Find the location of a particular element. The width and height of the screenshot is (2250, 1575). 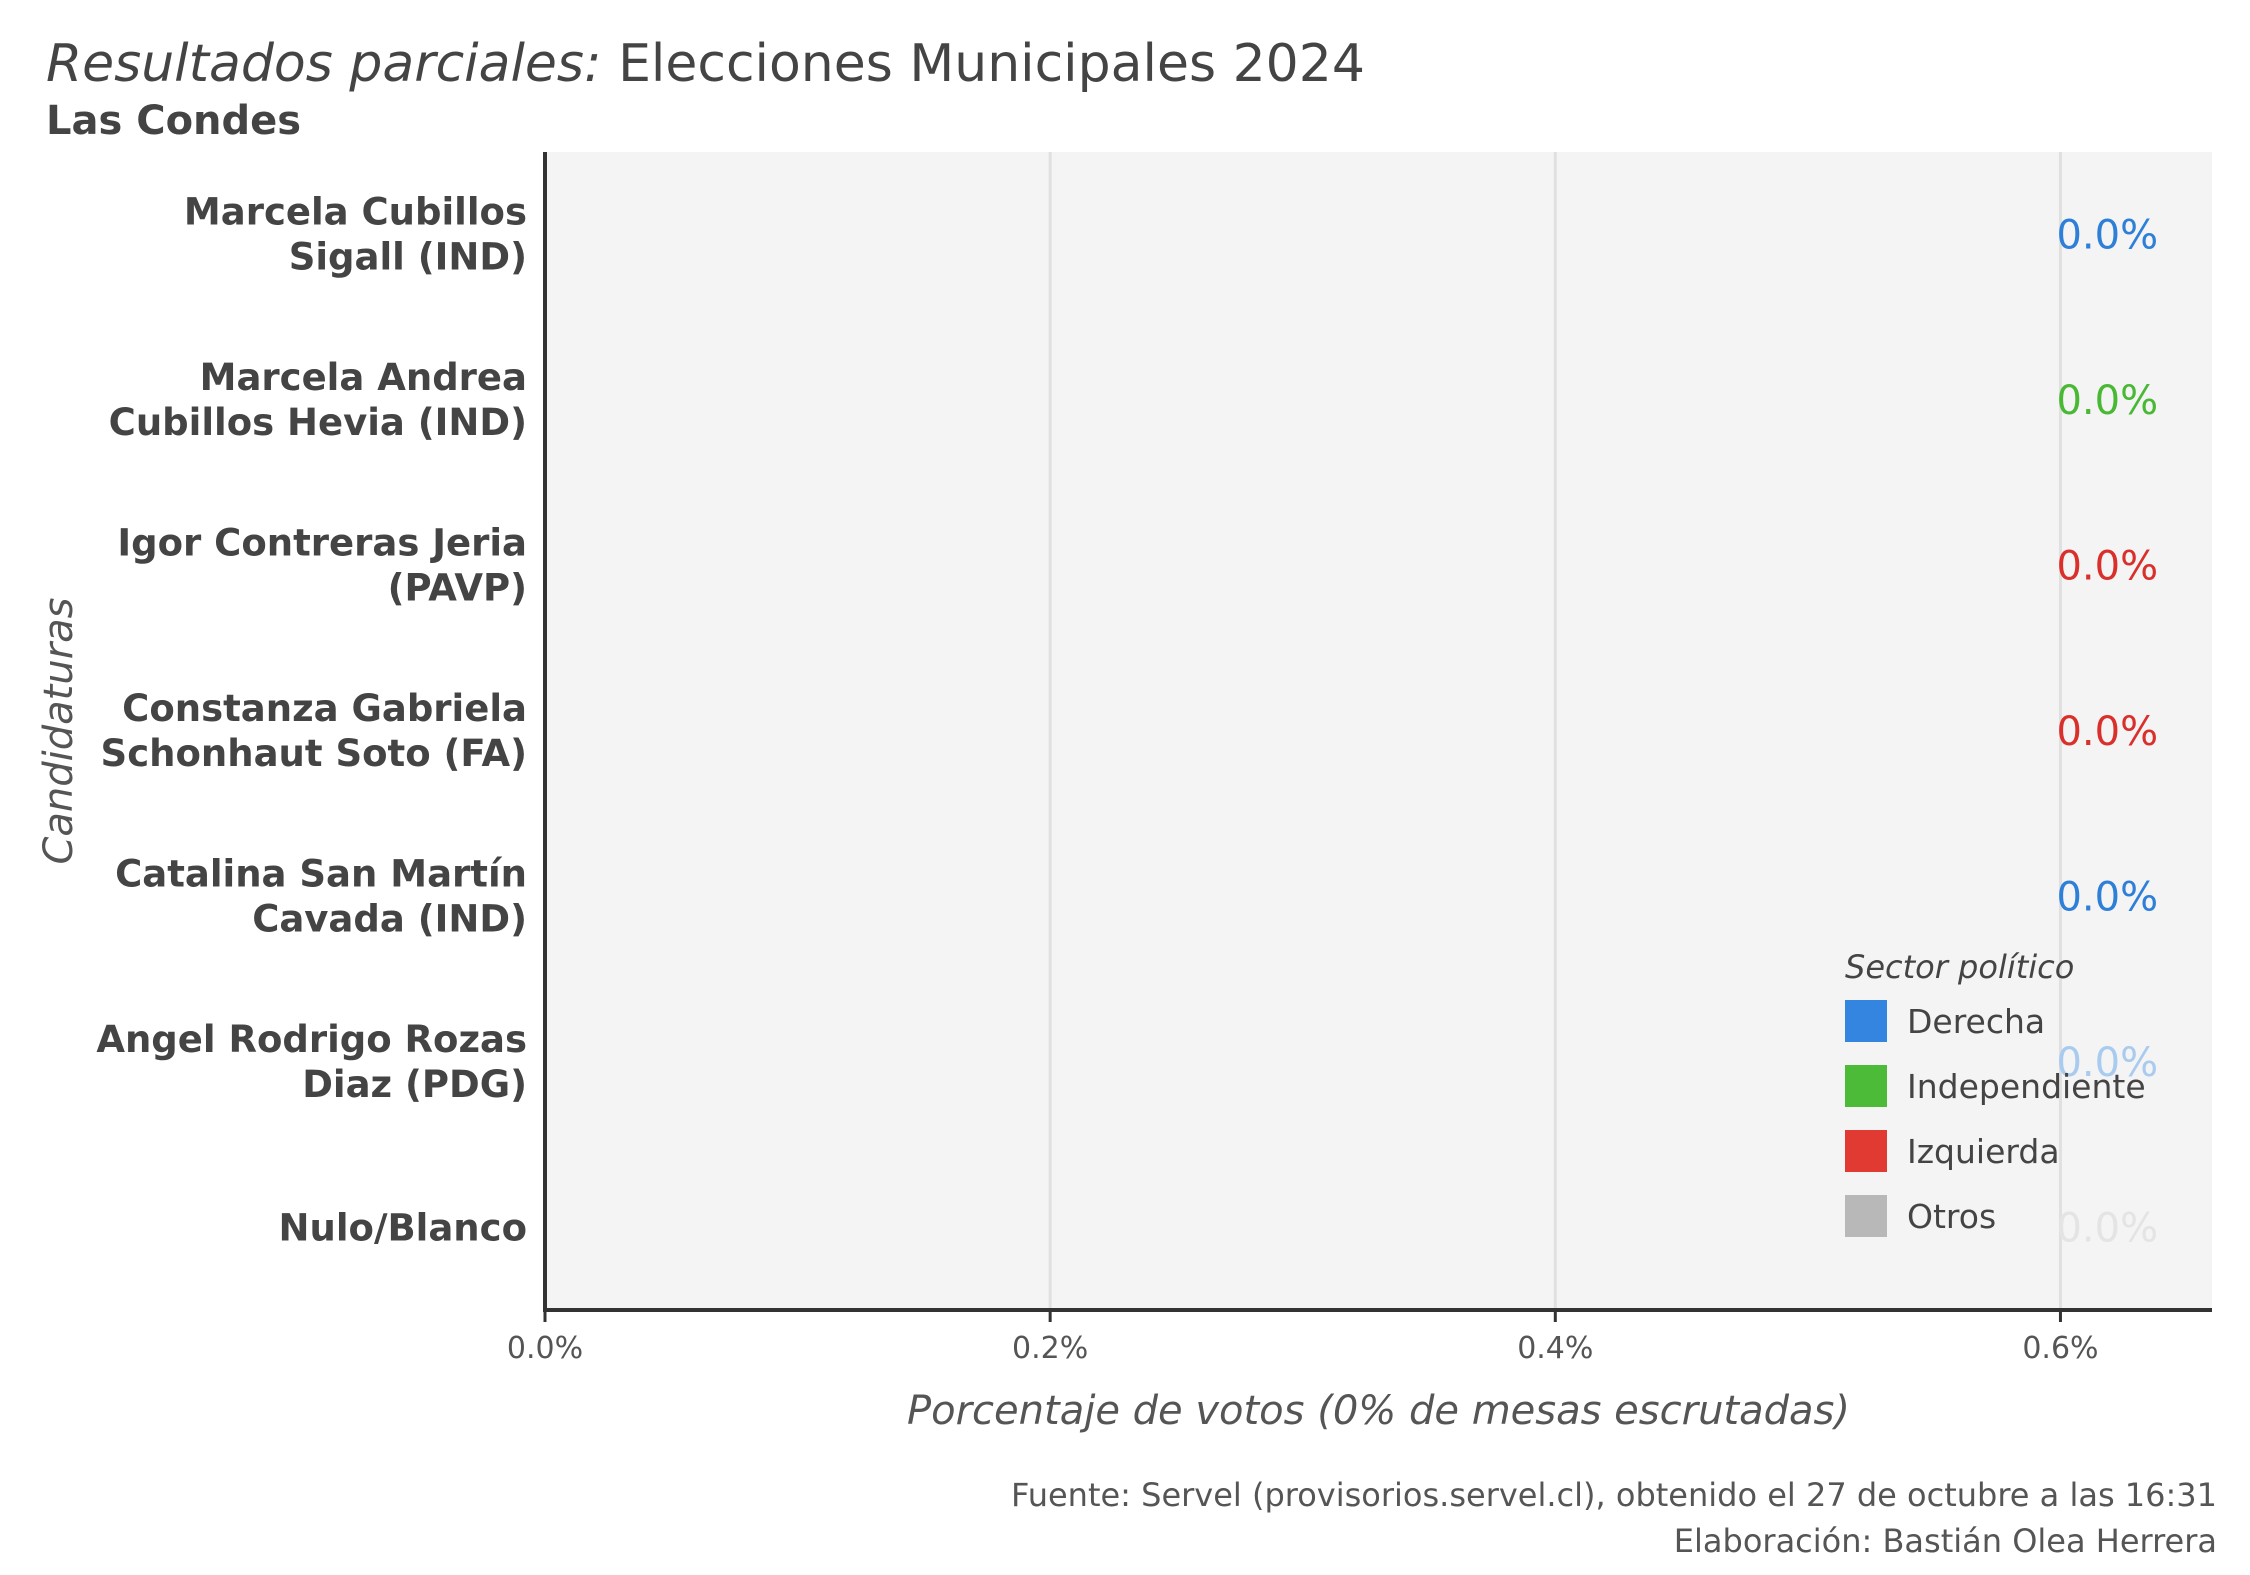

value-label-0: 0.0% is located at coordinates (2107, 236).